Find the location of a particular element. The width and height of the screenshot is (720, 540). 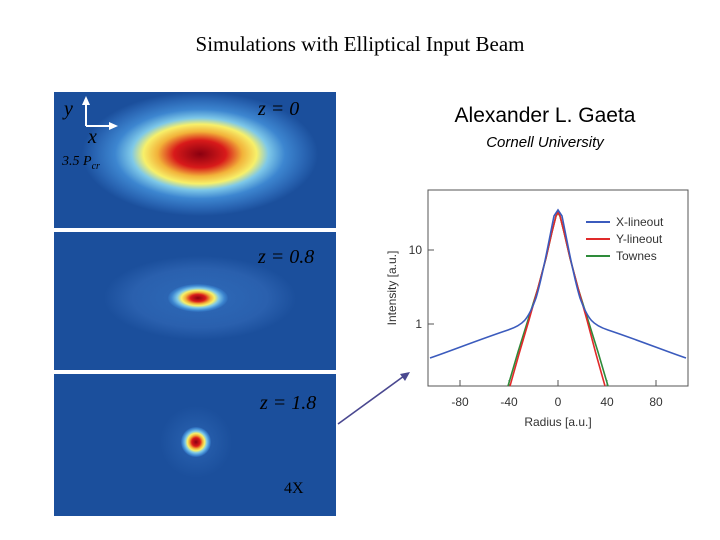

x-tick-80: 80 is located at coordinates (656, 402).